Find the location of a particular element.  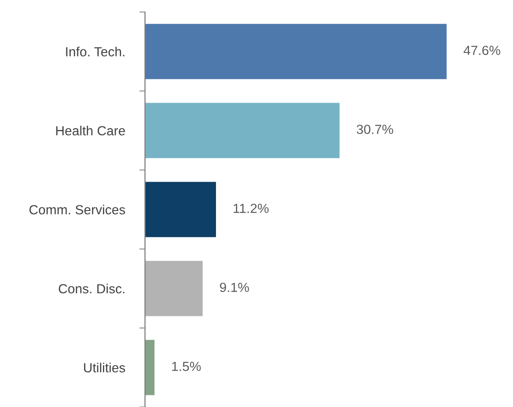

data-label: 47.6% is located at coordinates (482, 51).